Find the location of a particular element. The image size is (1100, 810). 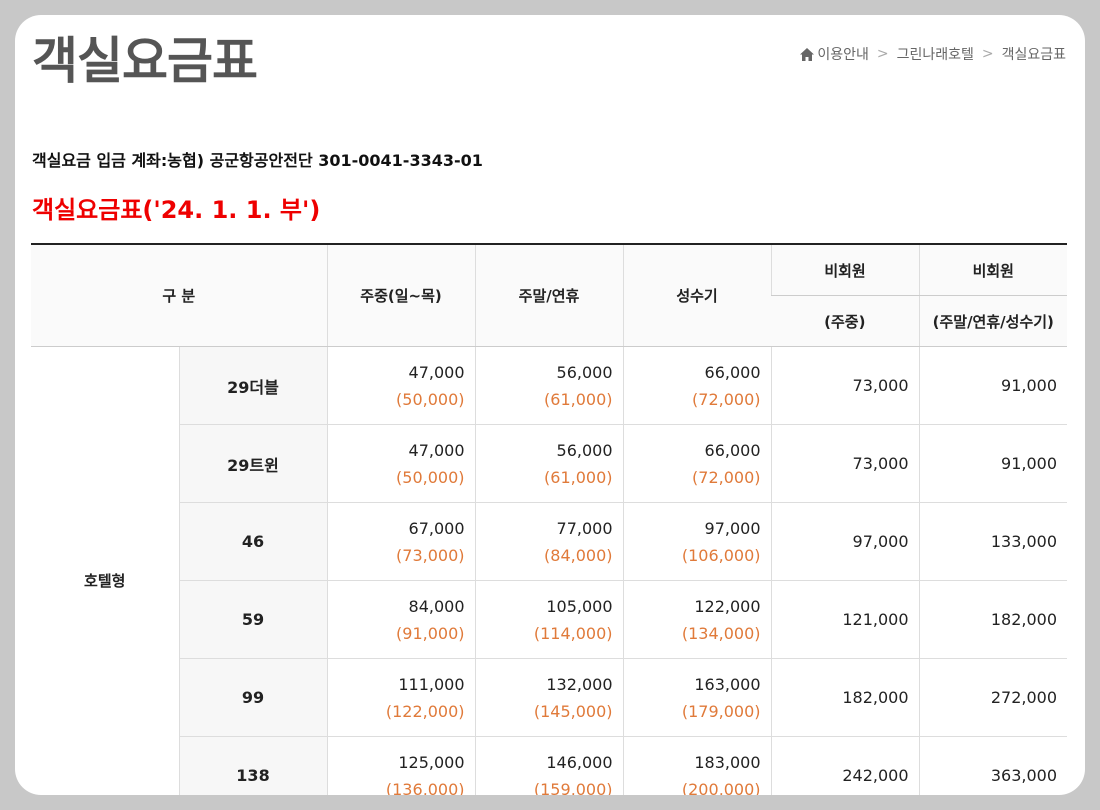

weekday-rate: 111,000 (122,000) is located at coordinates (401, 697).